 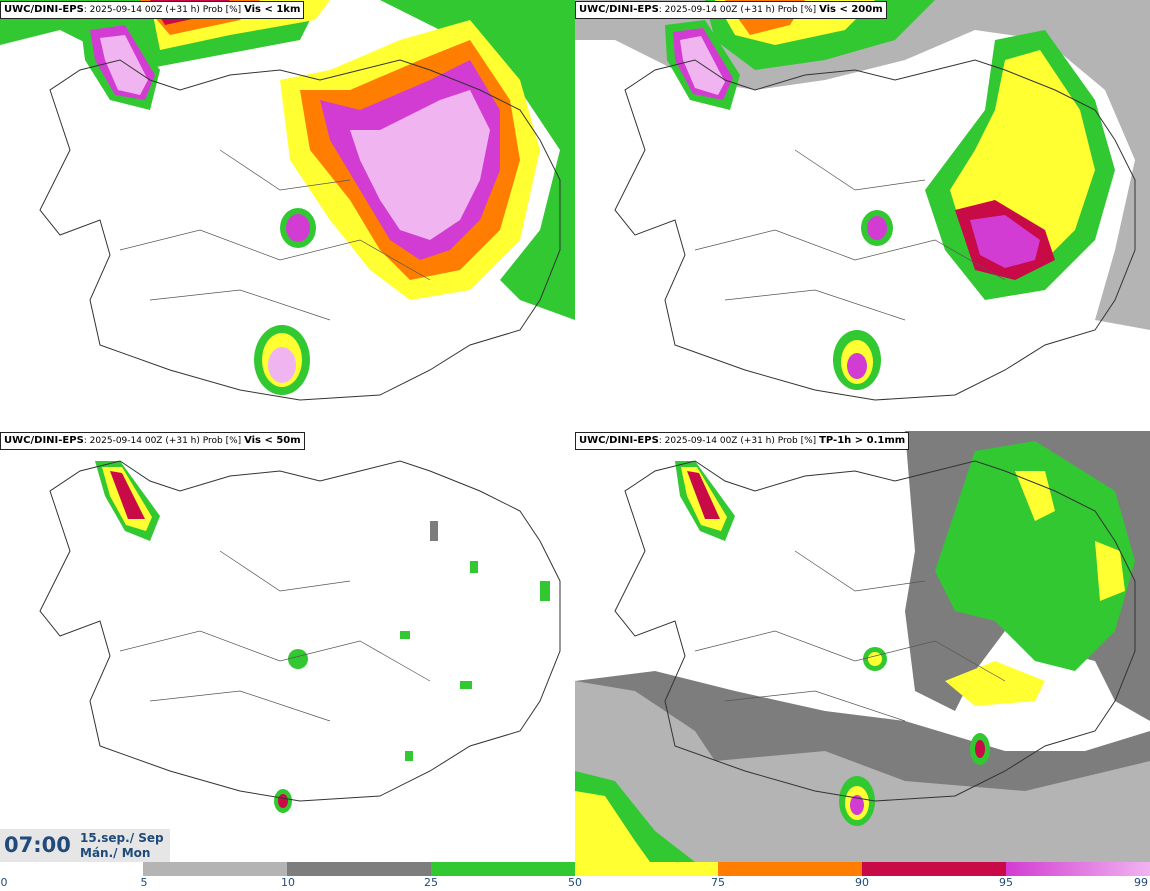 What do you see at coordinates (115, 853) in the screenshot?
I see `valid-day-label: Mán./ Mon` at bounding box center [115, 853].